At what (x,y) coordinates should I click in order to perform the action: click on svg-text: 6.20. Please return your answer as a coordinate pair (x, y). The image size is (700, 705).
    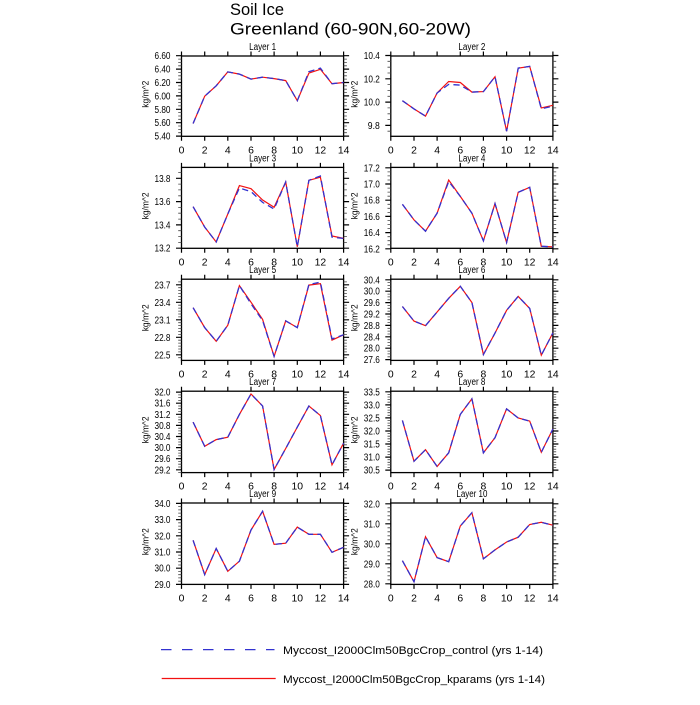
    Looking at the image, I should click on (163, 83).